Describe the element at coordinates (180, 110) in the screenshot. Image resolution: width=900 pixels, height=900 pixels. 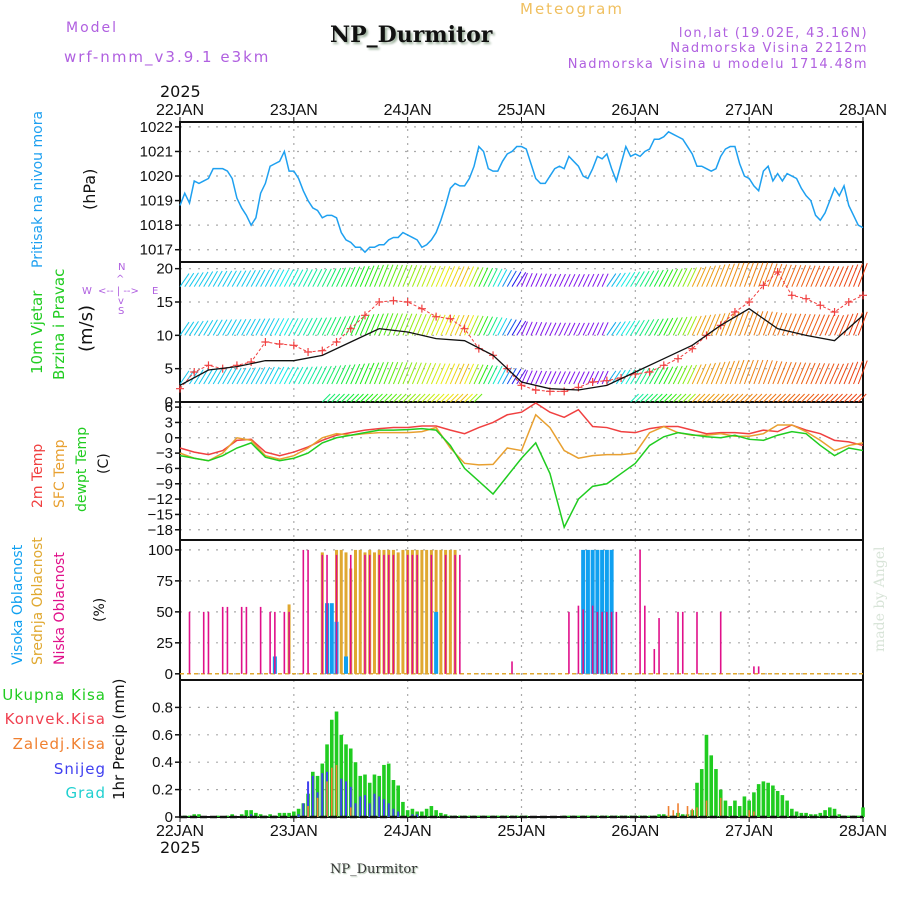
I see `x-tick-top: 22JAN` at that location.